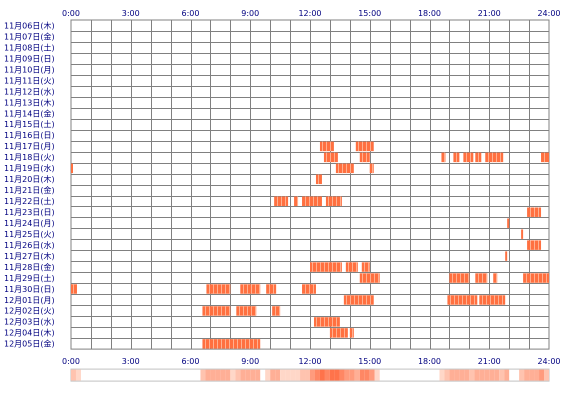  What do you see at coordinates (429, 361) in the screenshot?
I see `x-tick-label-bottom: 18:00` at bounding box center [429, 361].